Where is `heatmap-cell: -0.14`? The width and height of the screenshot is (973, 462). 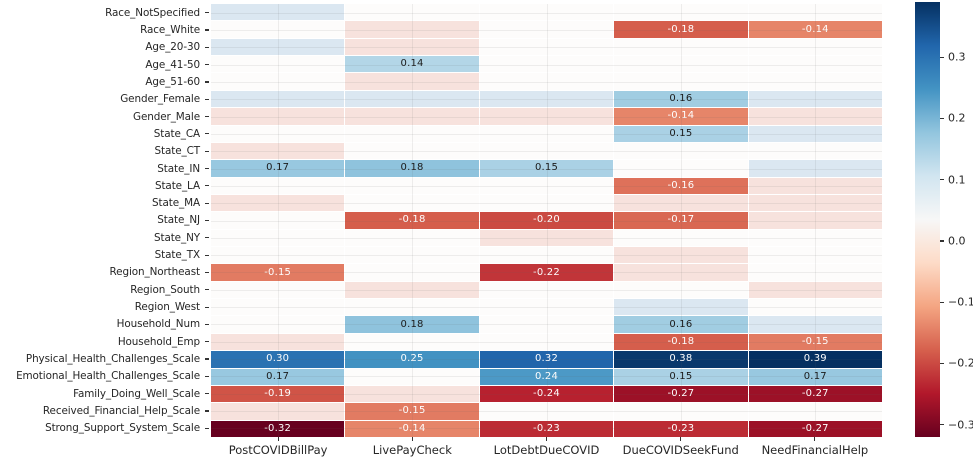 heatmap-cell: -0.14 is located at coordinates (412, 428).